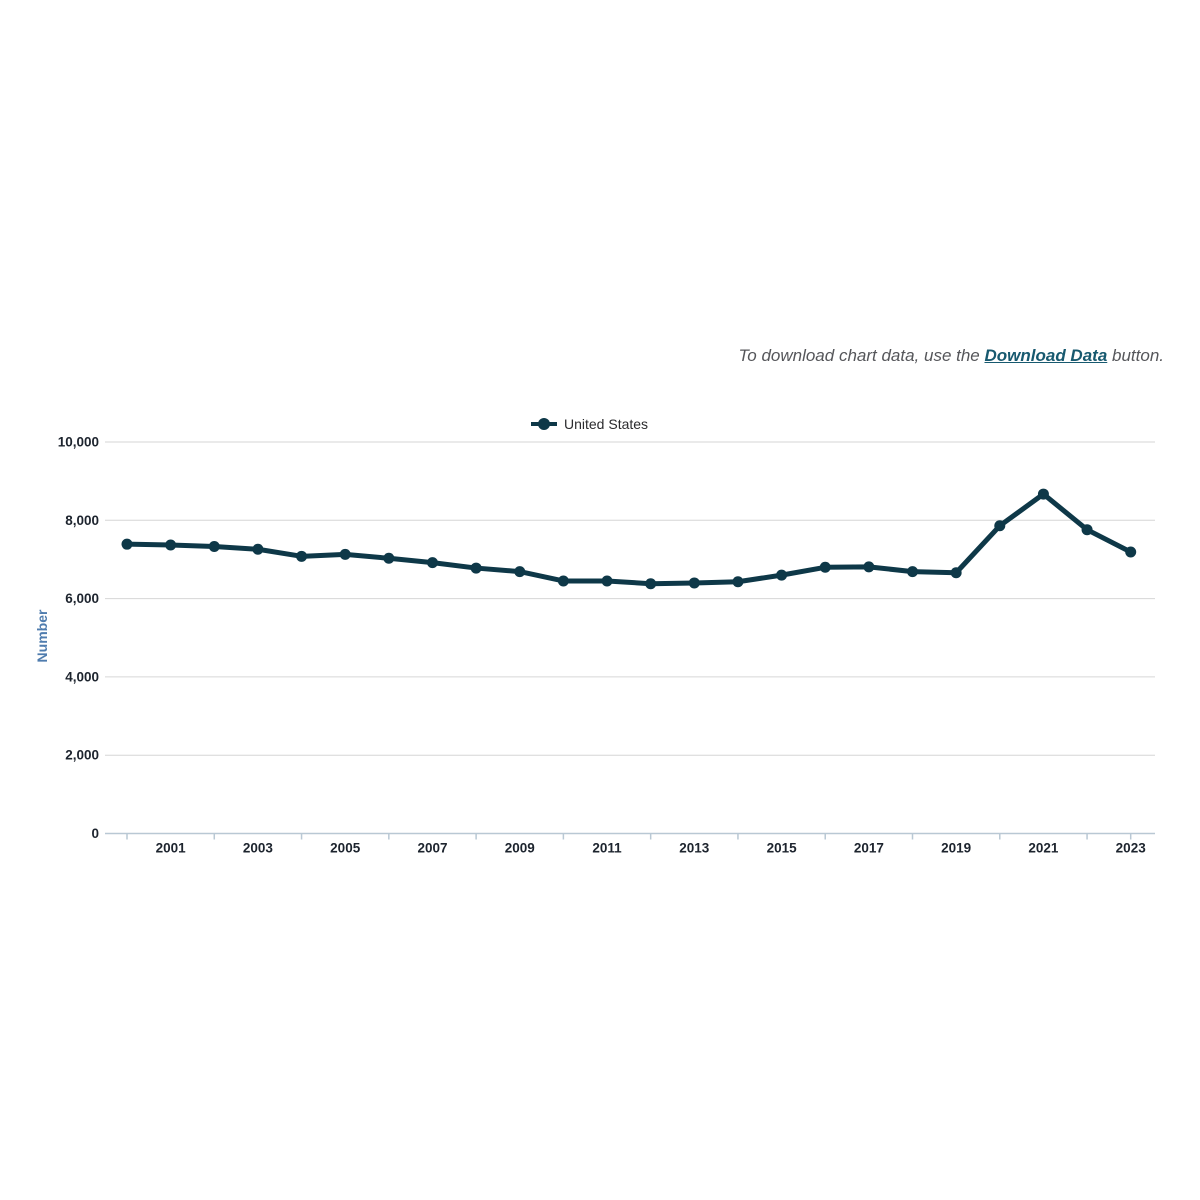  I want to click on download-data-link: Download Data, so click(1046, 355).